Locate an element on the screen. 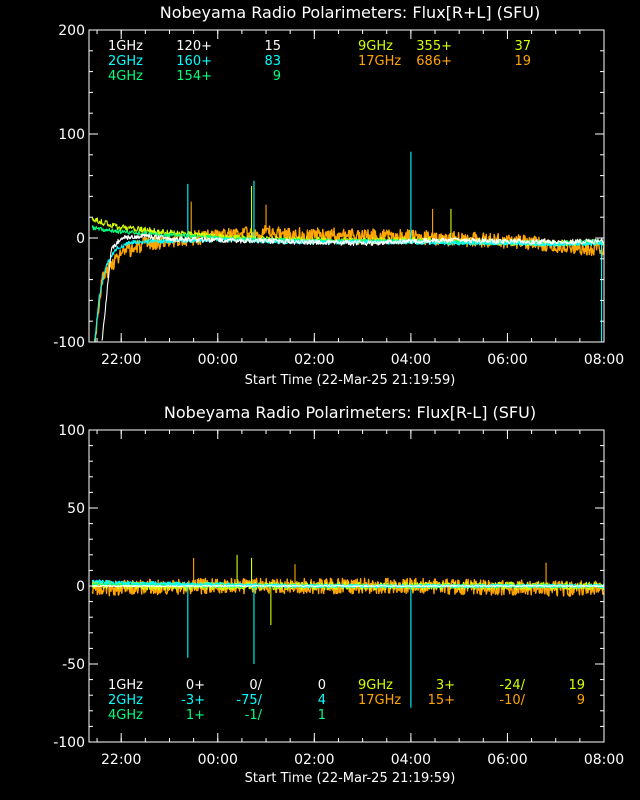  rl-sum-ytick-label: 0 is located at coordinates (80, 239).